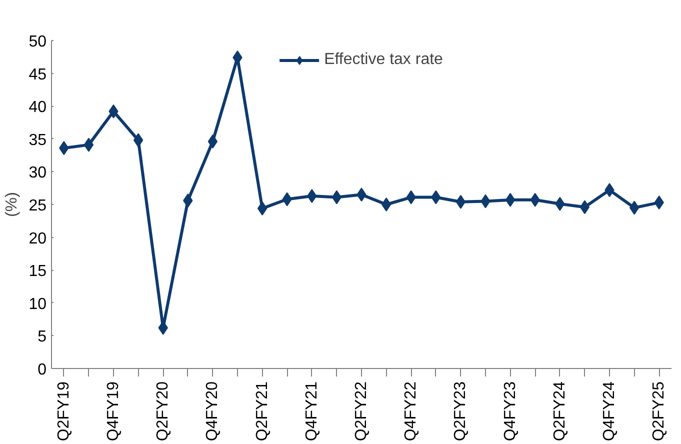 Image resolution: width=681 pixels, height=444 pixels. Describe the element at coordinates (63, 411) in the screenshot. I see `x-tick-label: Q2FY19` at that location.